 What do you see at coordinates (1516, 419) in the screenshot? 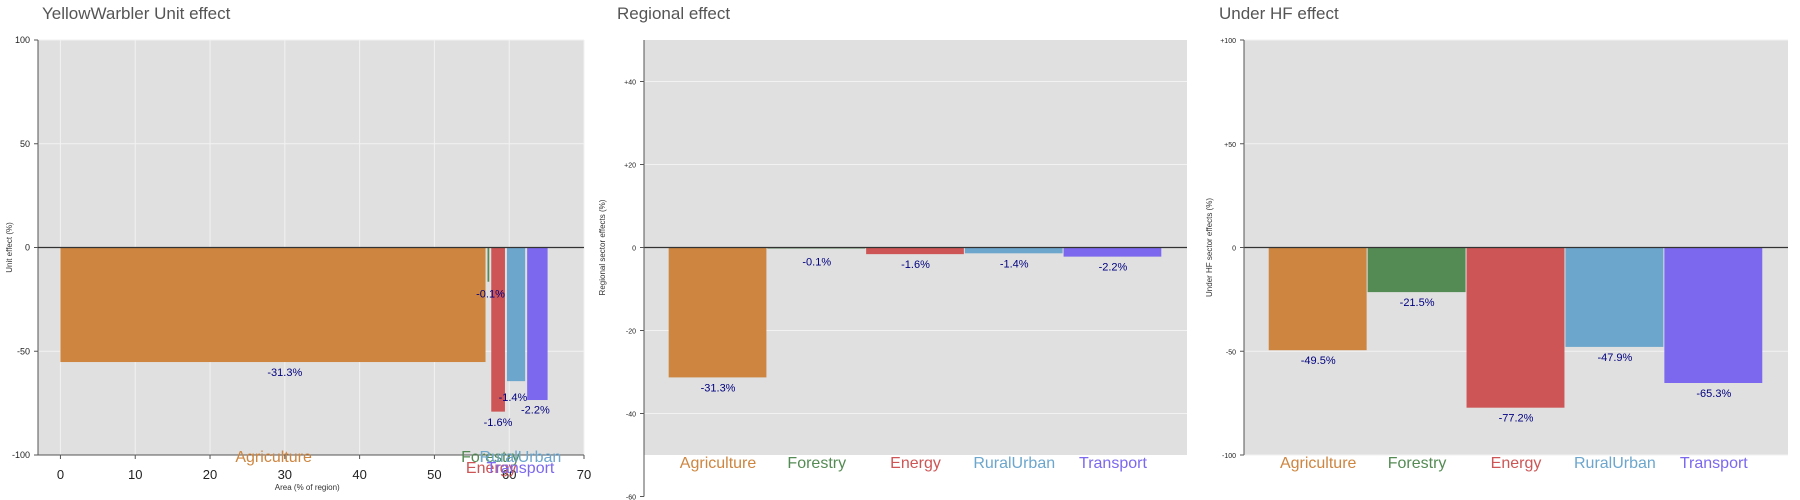
I see `value-label: -77.2%` at bounding box center [1516, 419].